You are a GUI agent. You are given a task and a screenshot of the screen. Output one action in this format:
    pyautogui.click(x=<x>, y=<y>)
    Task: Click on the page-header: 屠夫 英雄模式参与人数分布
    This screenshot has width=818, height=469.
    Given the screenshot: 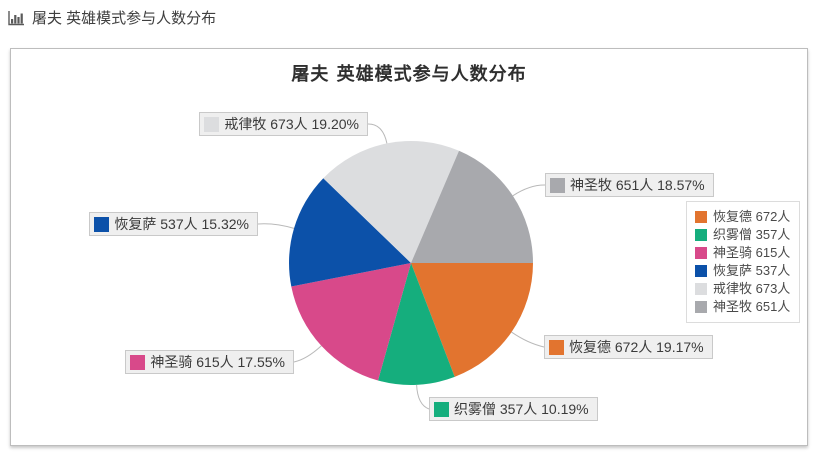 What is the action you would take?
    pyautogui.click(x=112, y=17)
    